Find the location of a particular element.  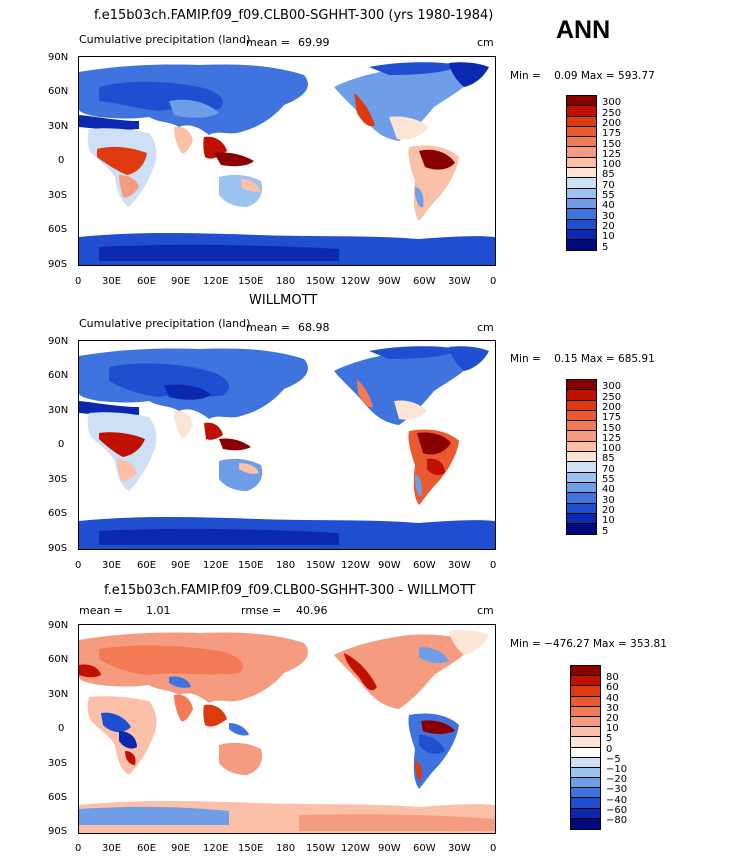

colorbar-label: 10 is located at coordinates (608, 237).